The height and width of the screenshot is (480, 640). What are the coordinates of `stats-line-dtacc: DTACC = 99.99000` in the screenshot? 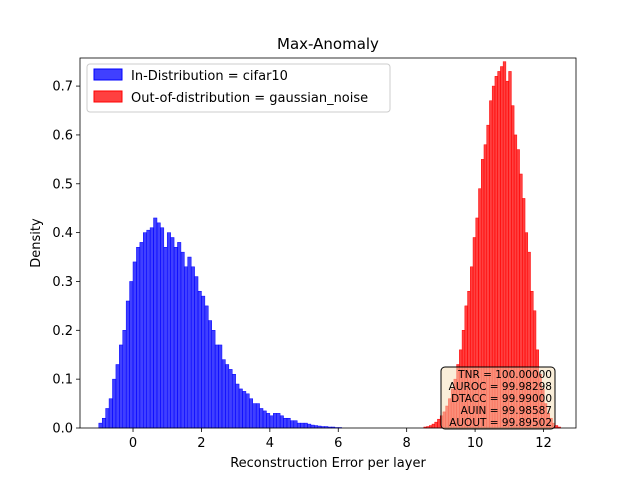 It's located at (501, 399).